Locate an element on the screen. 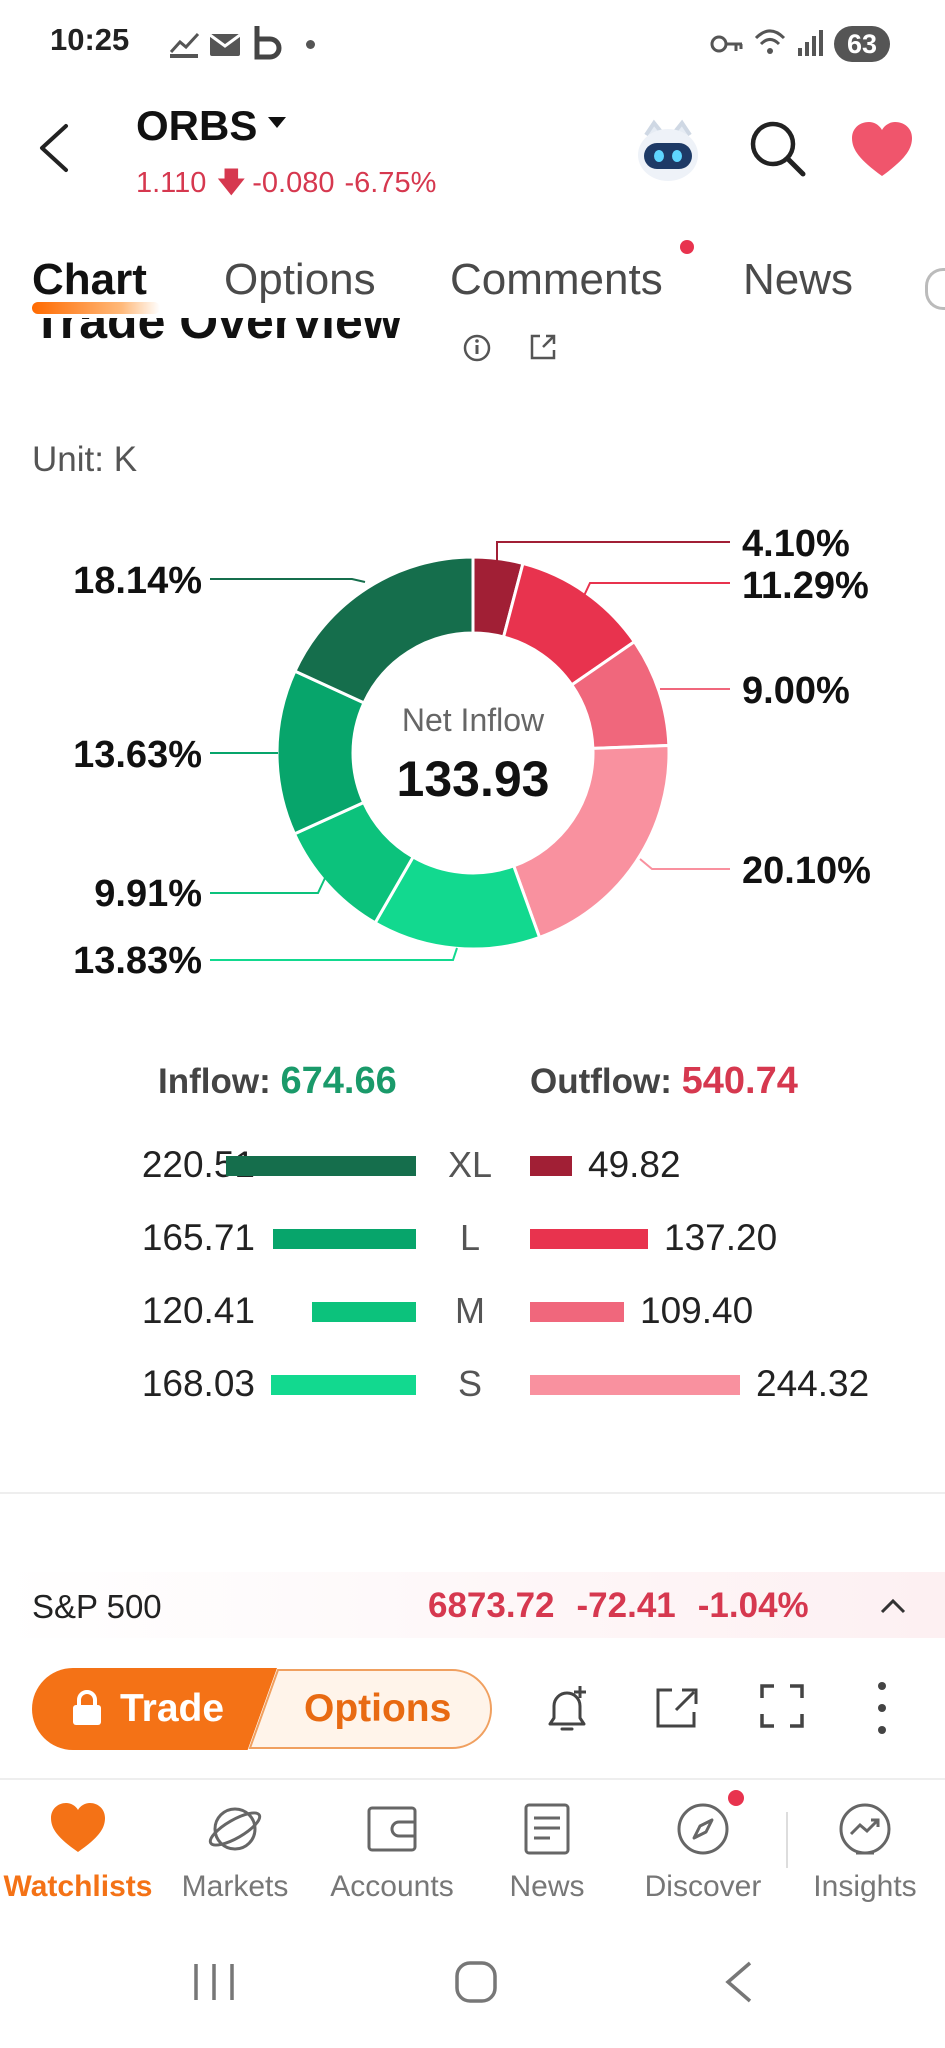 This screenshot has height=2048, width=945. ticker-symbol: ORBS is located at coordinates (197, 125).